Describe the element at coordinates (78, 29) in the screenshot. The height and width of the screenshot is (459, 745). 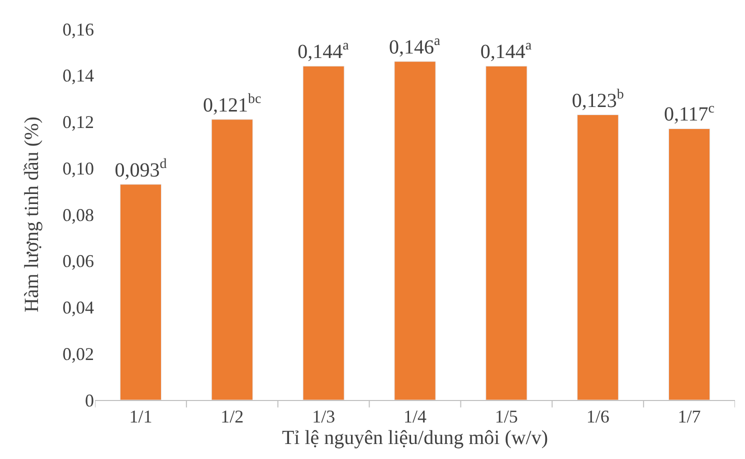
I see `y-tick-label: 0,16` at that location.